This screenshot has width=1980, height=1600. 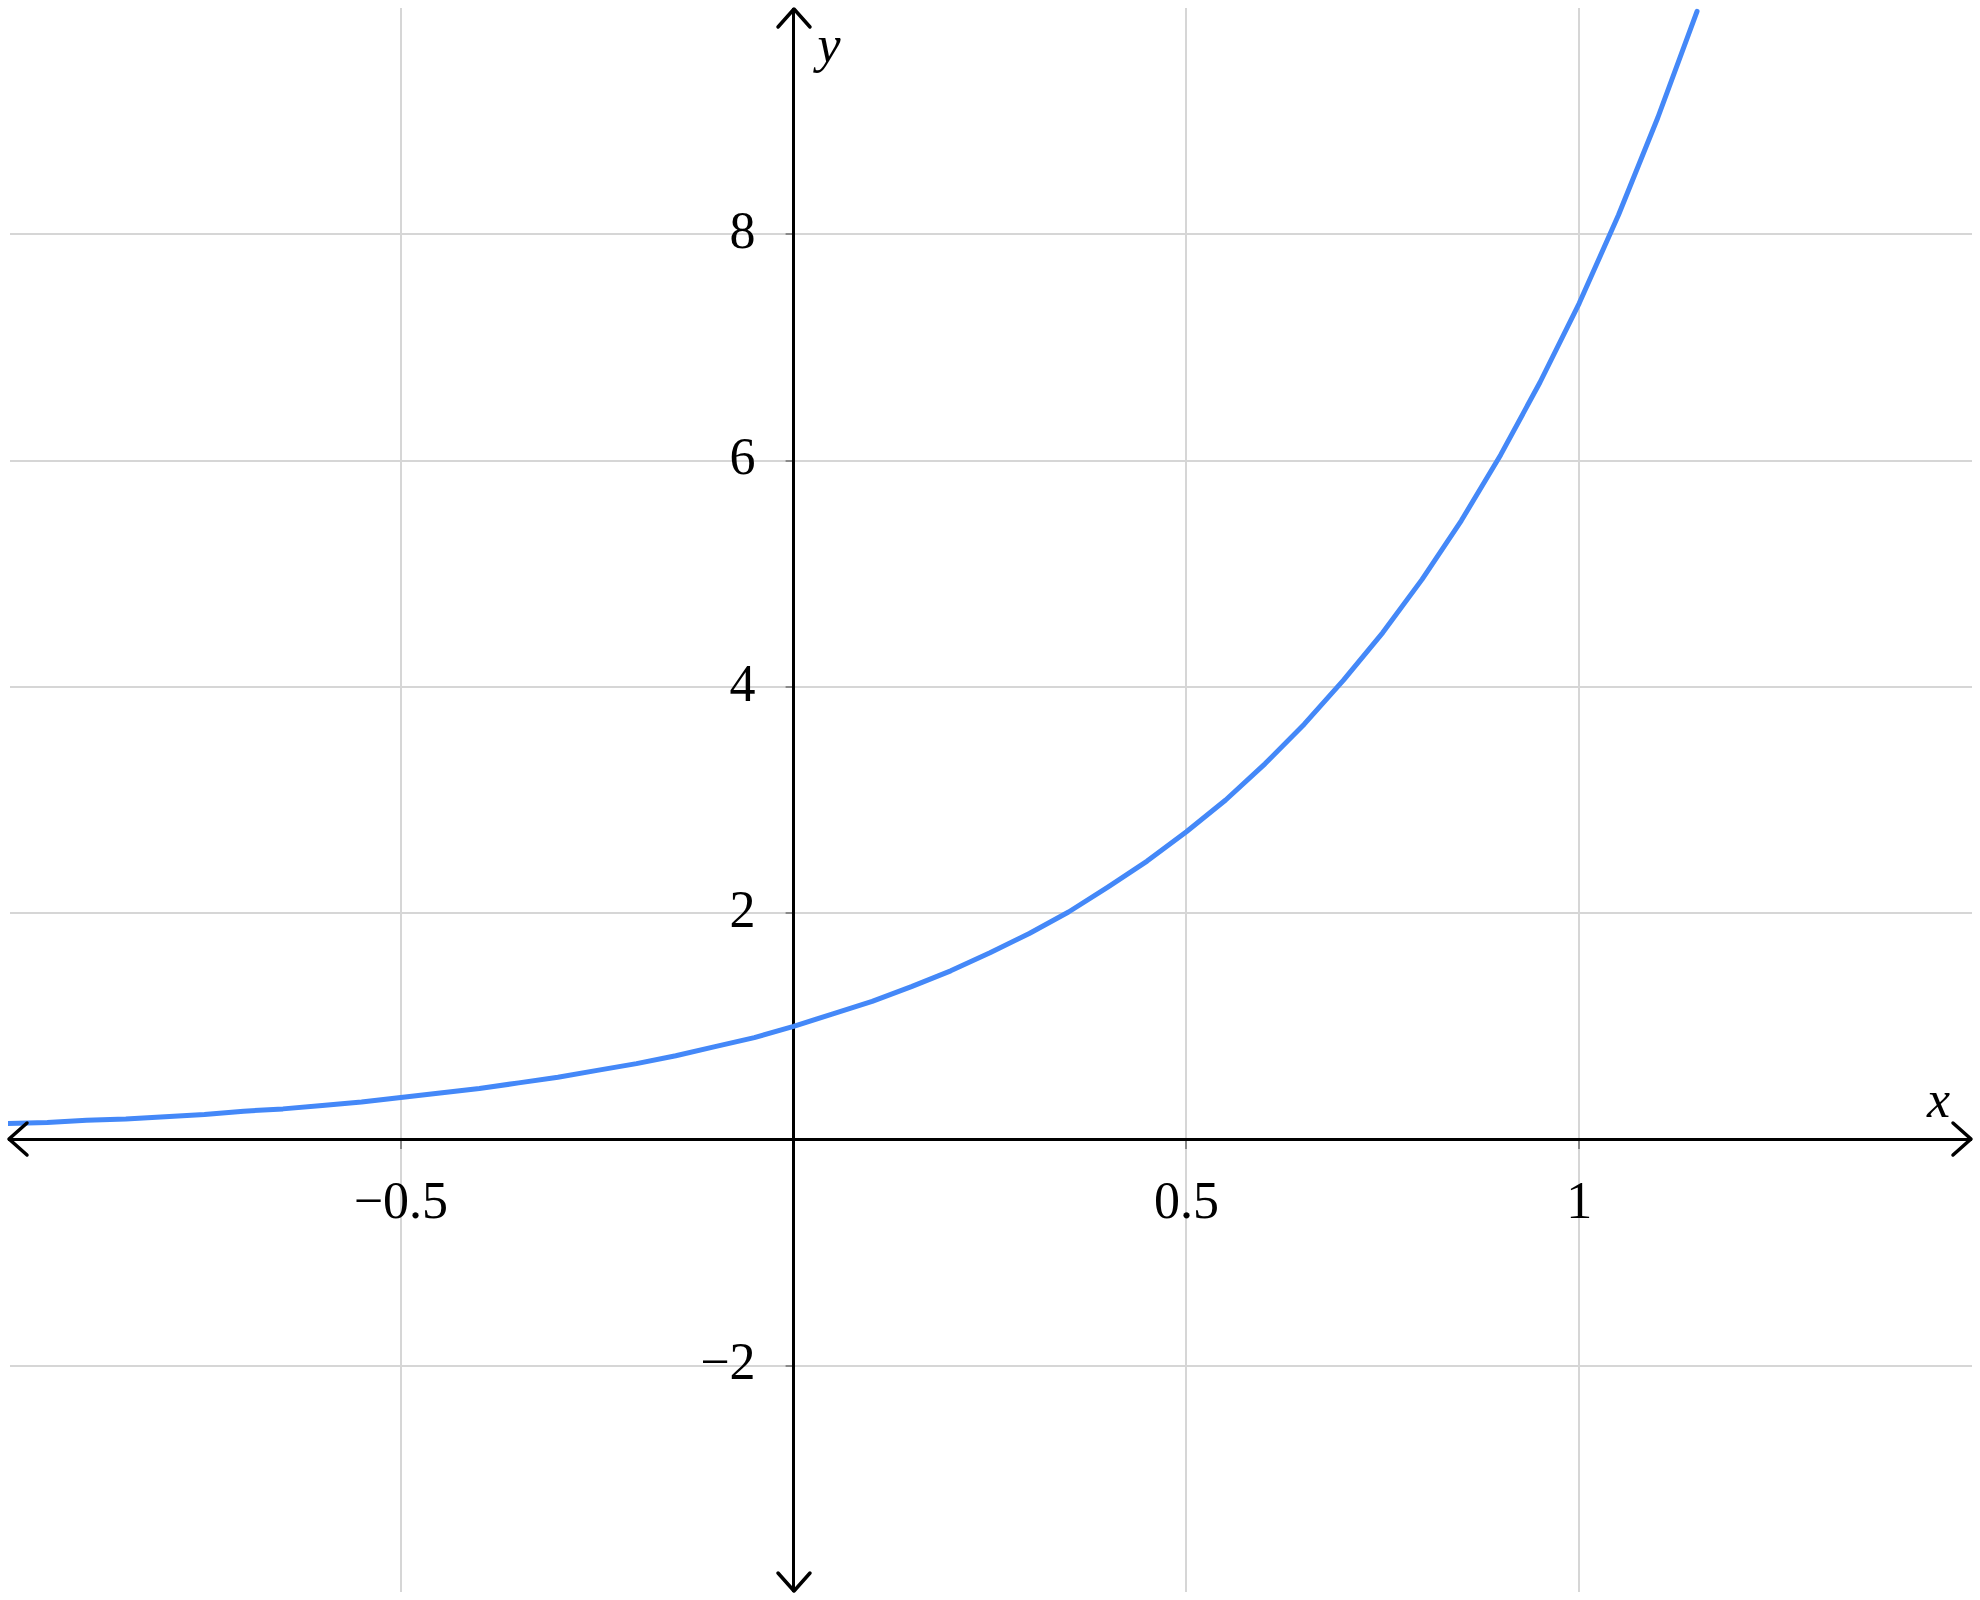 What do you see at coordinates (742, 909) in the screenshot?
I see `y-tick-label: 2` at bounding box center [742, 909].